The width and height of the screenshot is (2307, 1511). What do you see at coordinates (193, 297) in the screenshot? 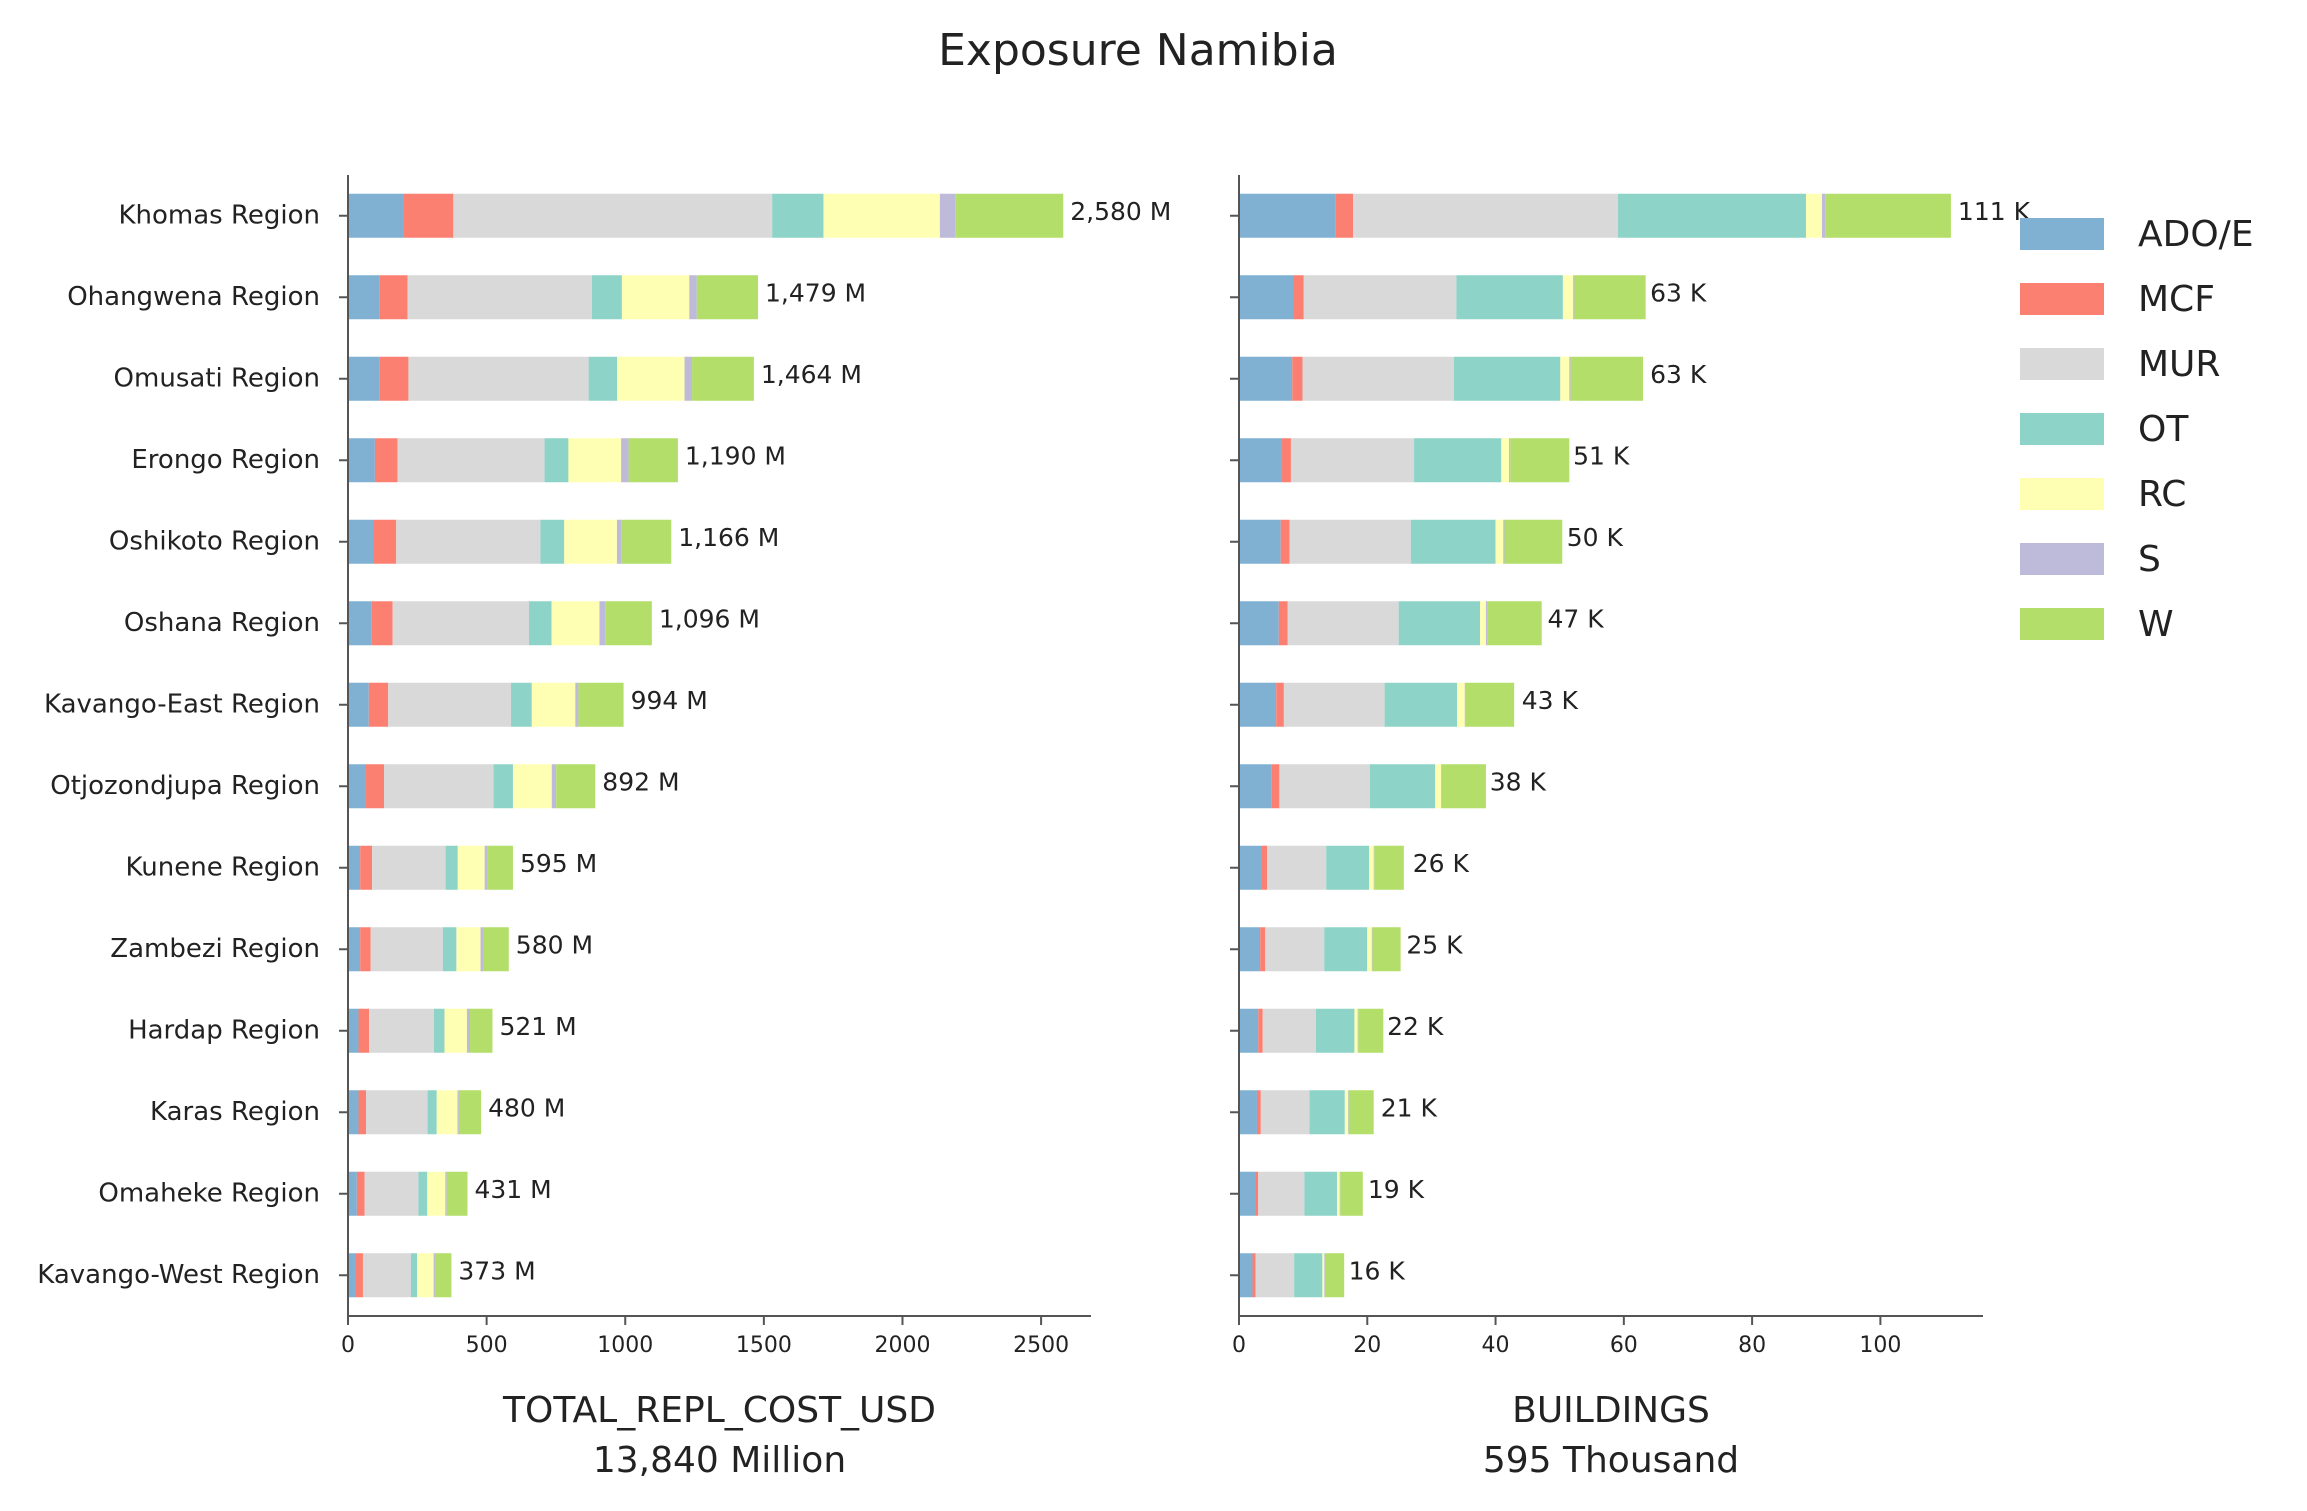
I see `y-tick-label: Ohangwena Region` at bounding box center [193, 297].